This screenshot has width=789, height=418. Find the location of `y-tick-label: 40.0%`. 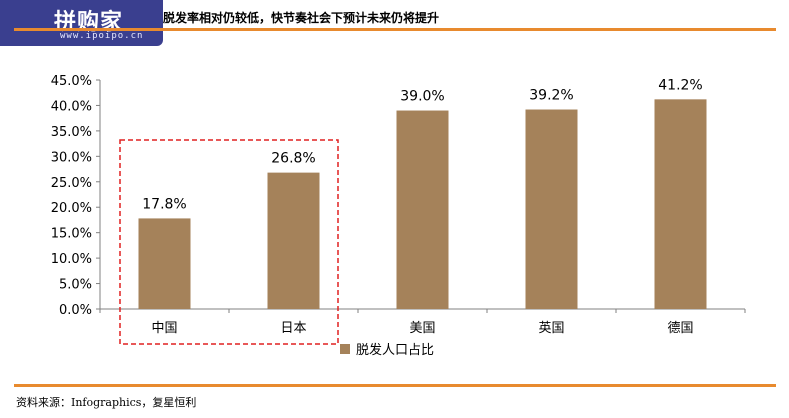

y-tick-label: 40.0% is located at coordinates (71, 106).